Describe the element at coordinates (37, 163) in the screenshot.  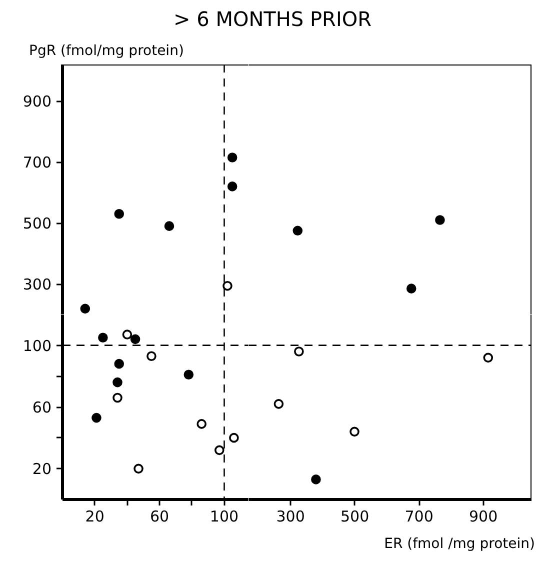
I see `y-tick-label: 700` at that location.